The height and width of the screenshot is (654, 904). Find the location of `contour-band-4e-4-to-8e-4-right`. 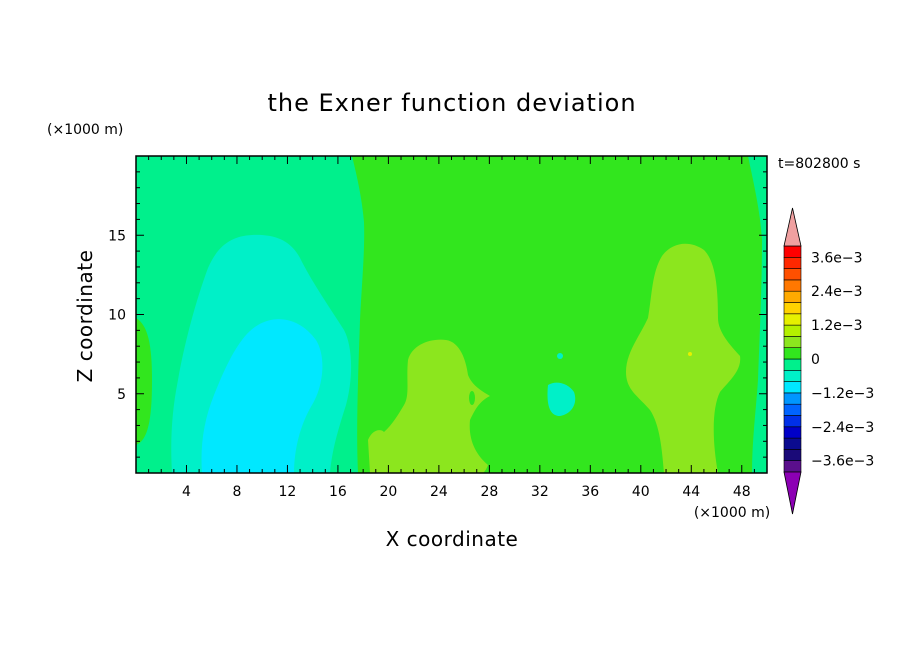

contour-band-4e-4-to-8e-4-right is located at coordinates (683, 358).